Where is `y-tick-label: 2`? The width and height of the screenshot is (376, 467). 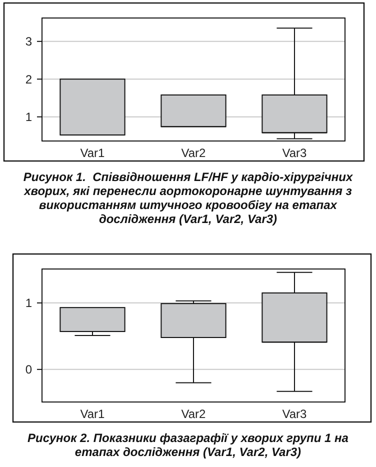
y-tick-label: 2 is located at coordinates (28, 79).